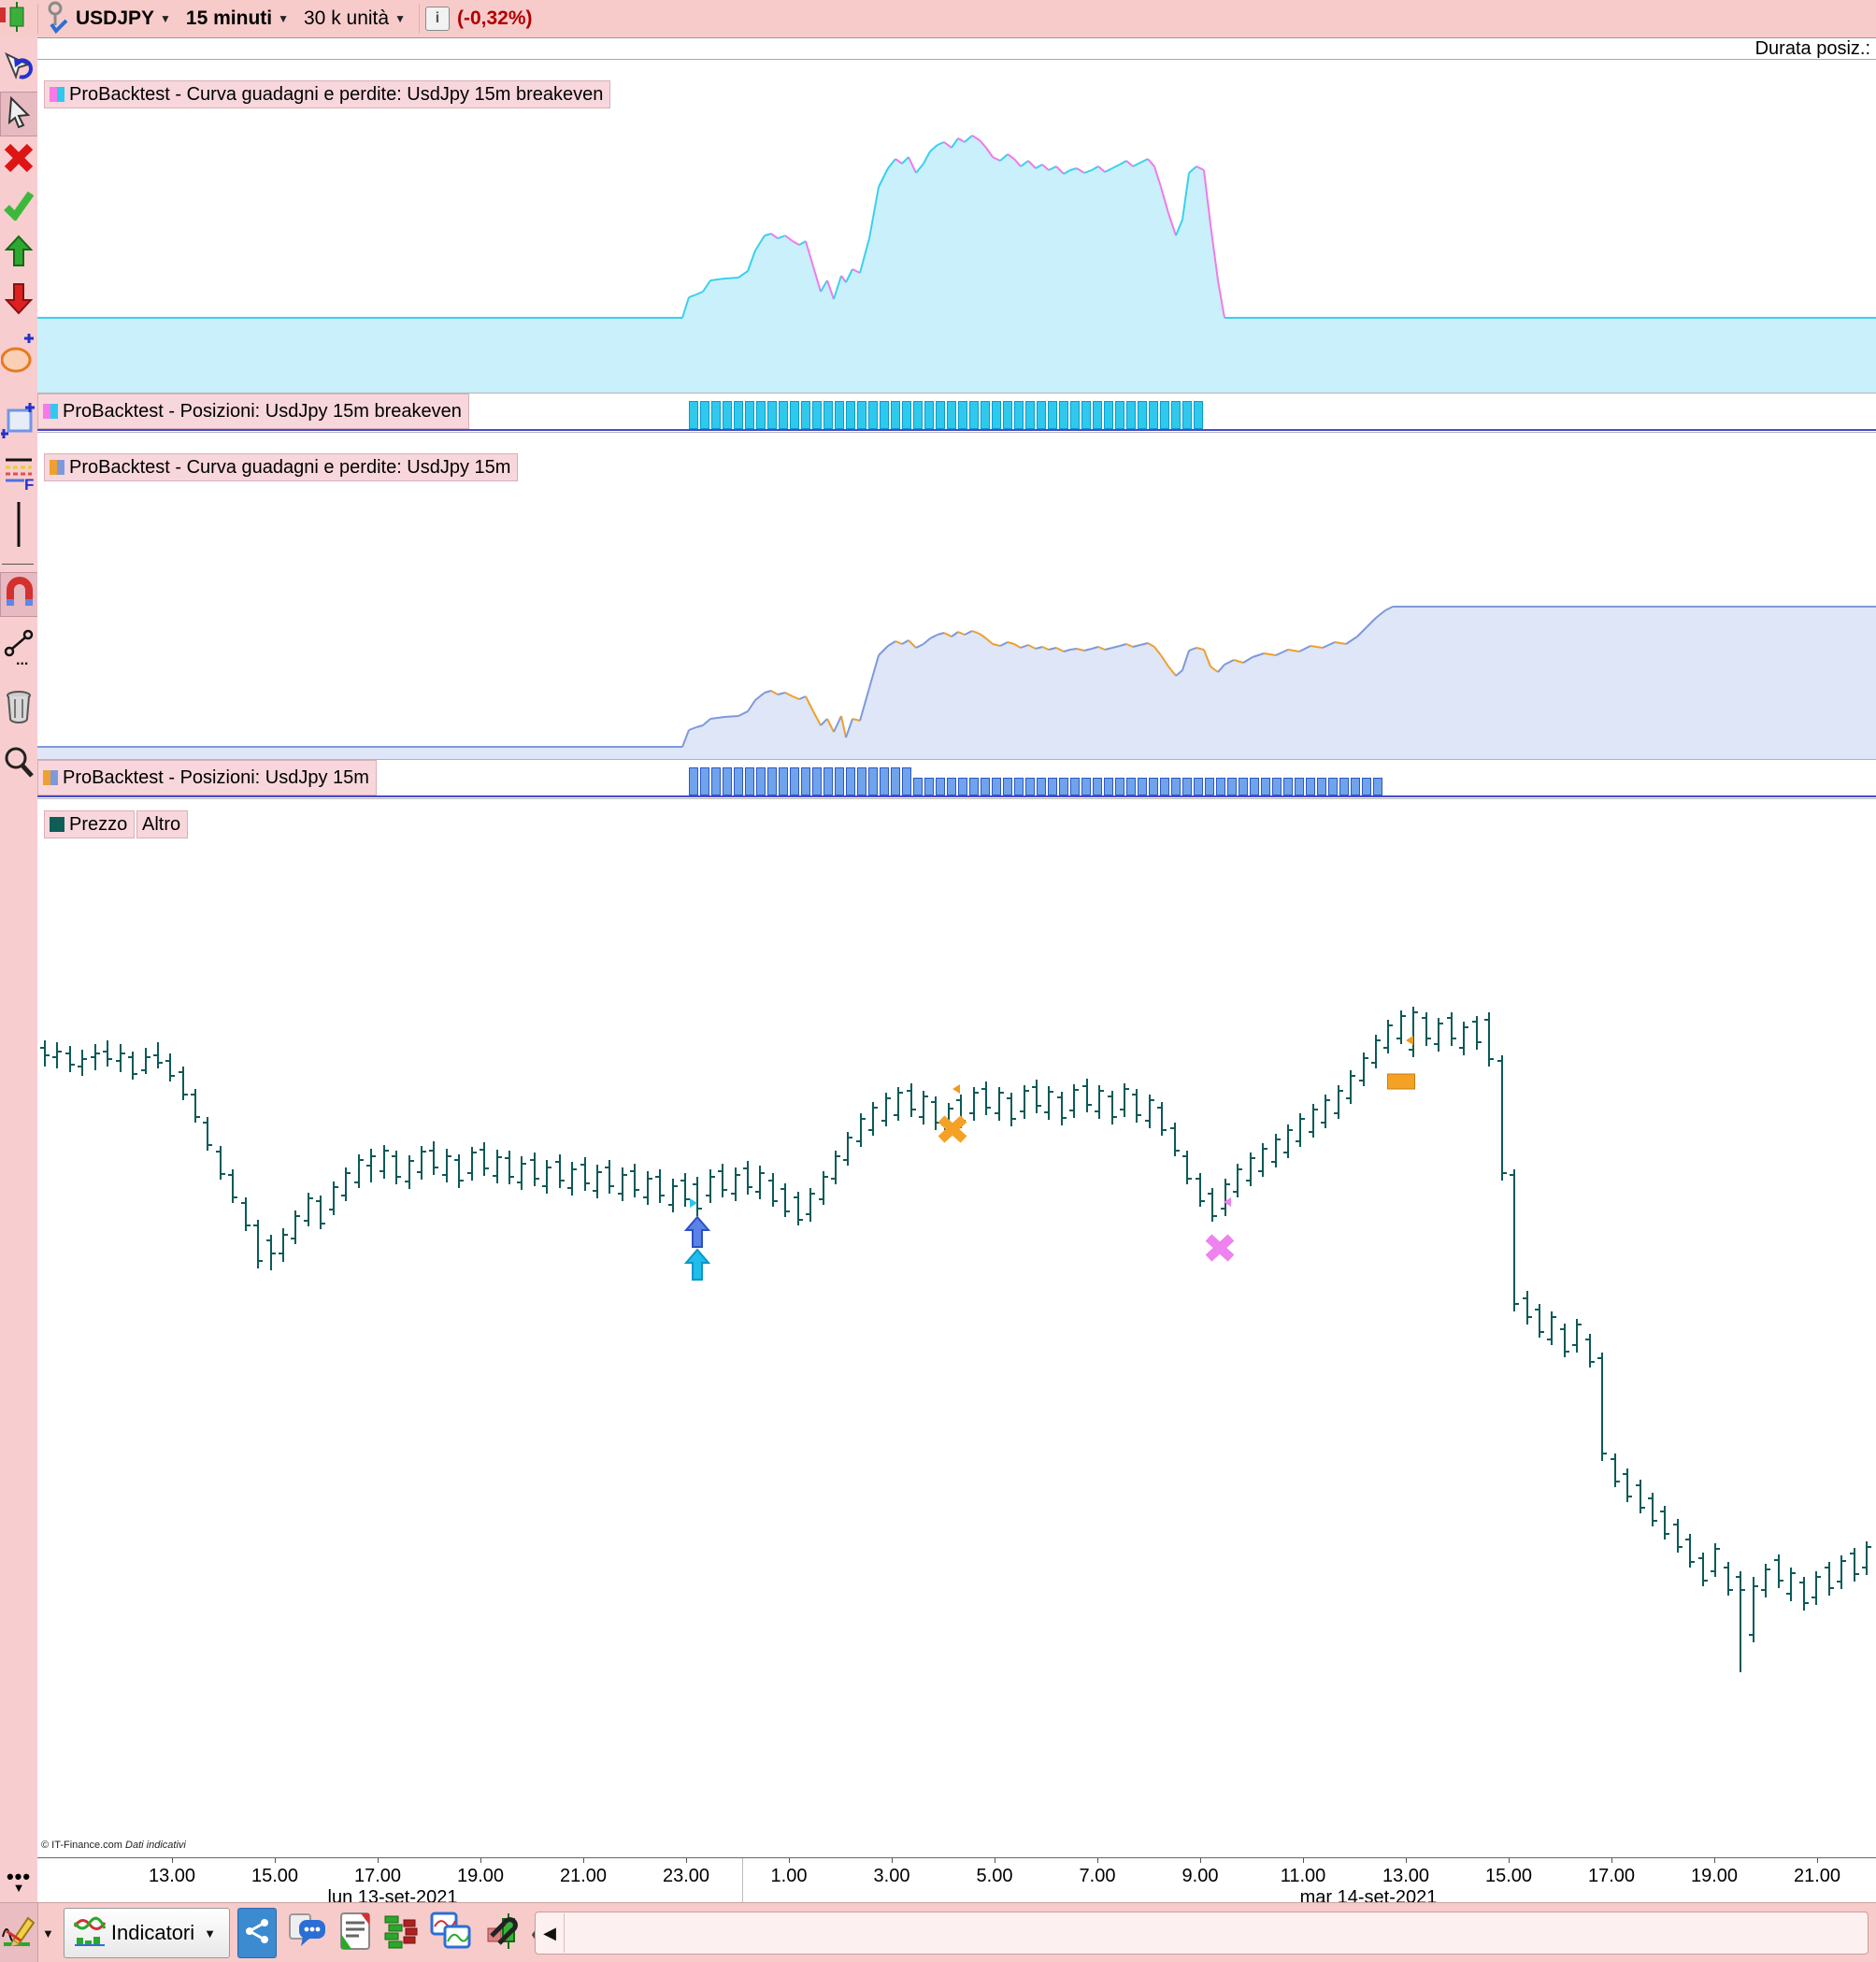 The width and height of the screenshot is (1876, 1962). What do you see at coordinates (18, 358) in the screenshot?
I see `ellipse-tool-button` at bounding box center [18, 358].